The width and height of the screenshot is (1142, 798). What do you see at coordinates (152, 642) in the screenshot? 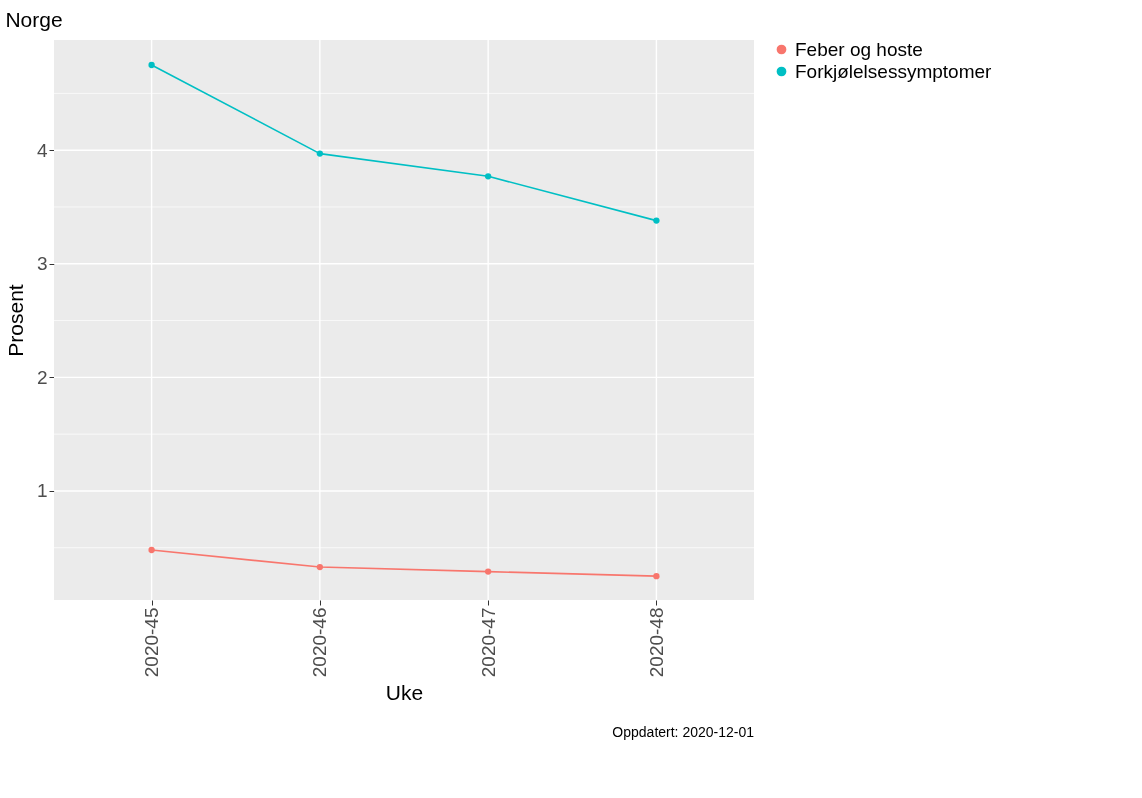
I see `x-tick-label: 2020-45` at bounding box center [152, 642].